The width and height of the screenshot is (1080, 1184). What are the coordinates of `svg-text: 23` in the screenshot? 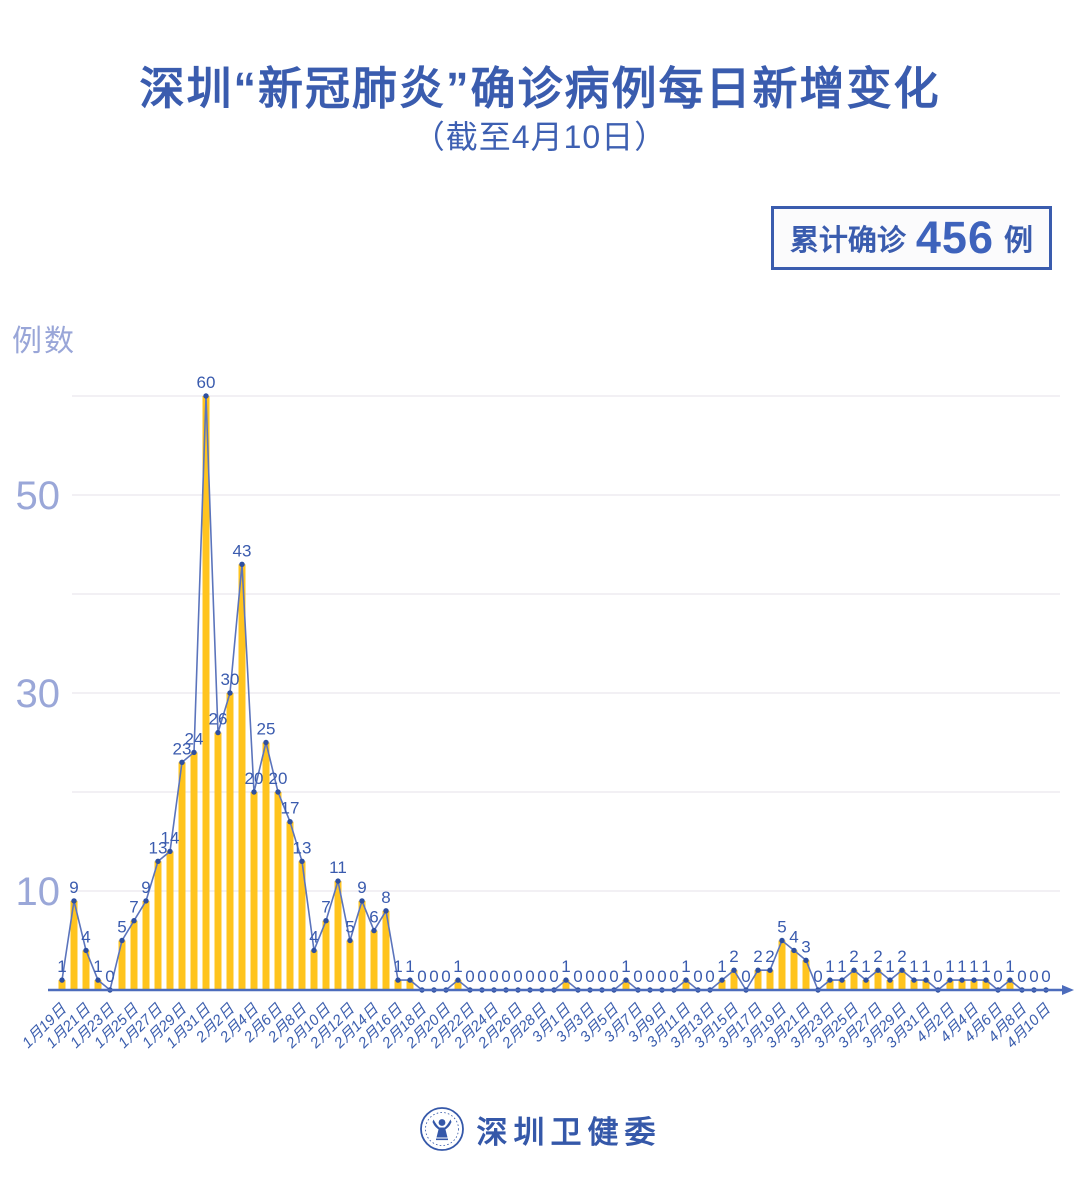 It's located at (182, 748).